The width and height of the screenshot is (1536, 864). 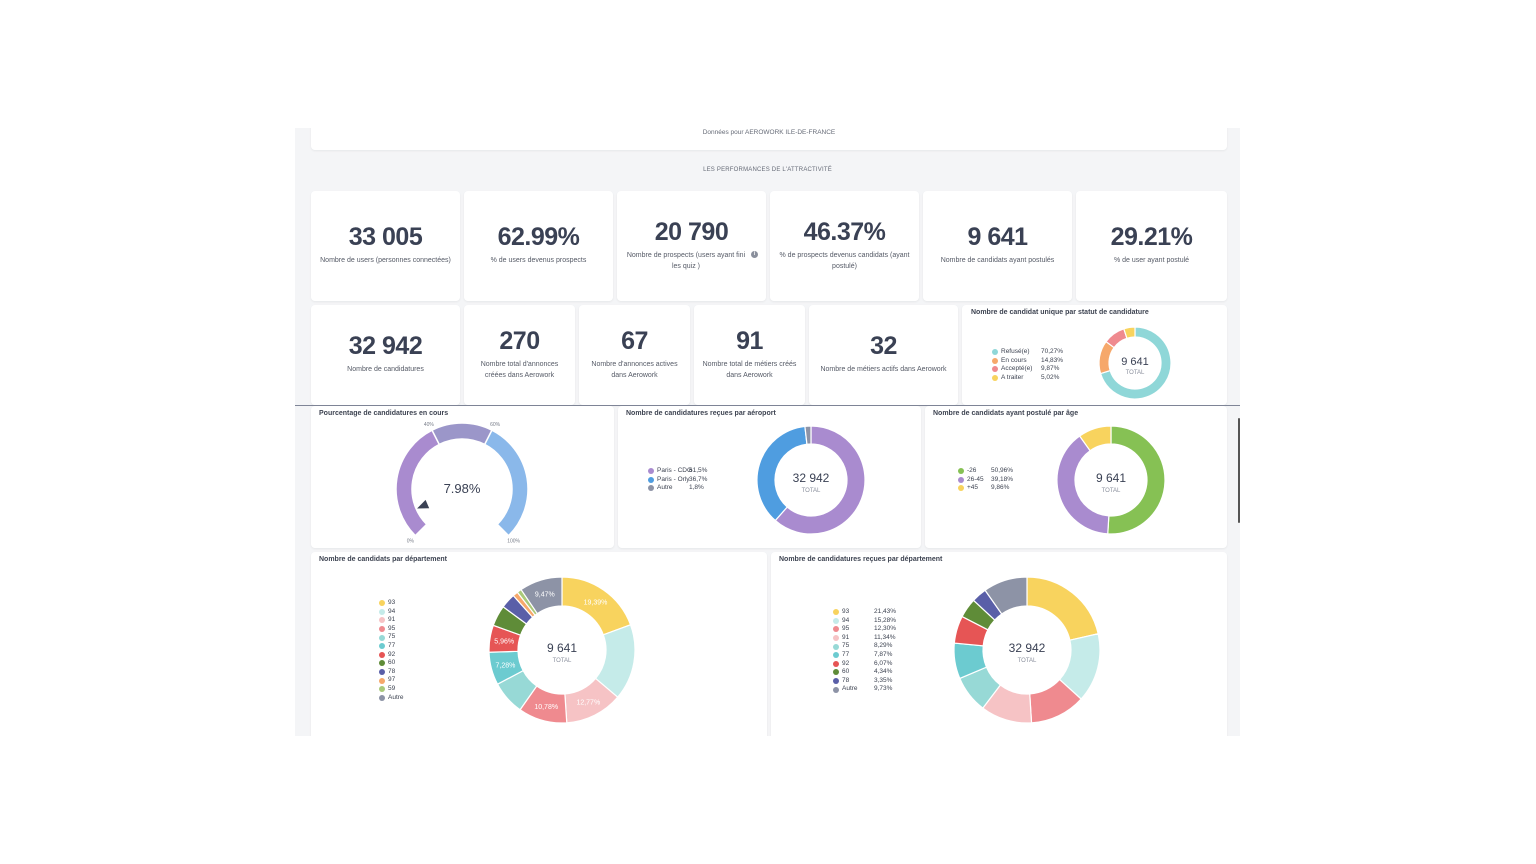 What do you see at coordinates (754, 255) in the screenshot?
I see `info-icon: i` at bounding box center [754, 255].